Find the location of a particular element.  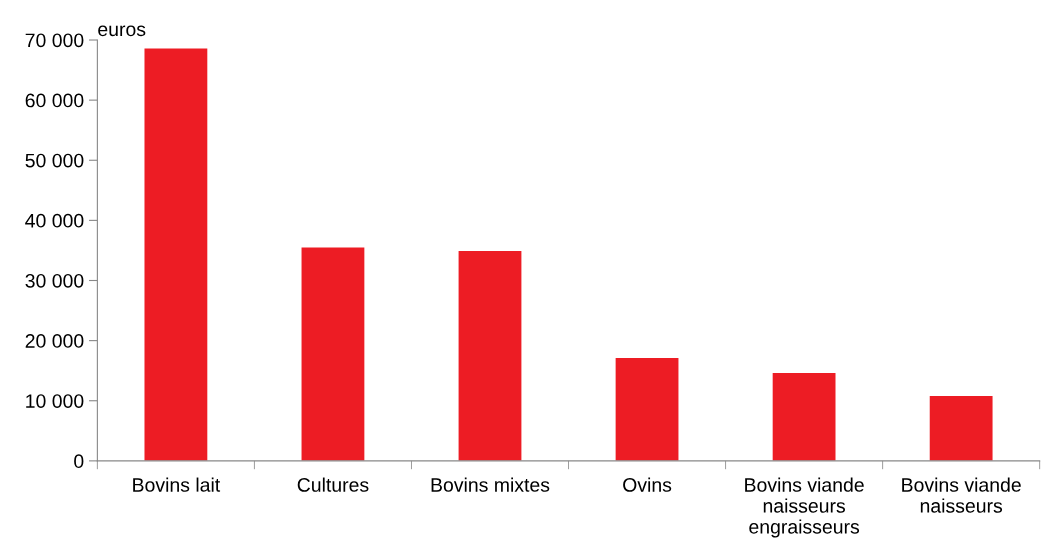

x-tick-label: Ovins is located at coordinates (647, 484).